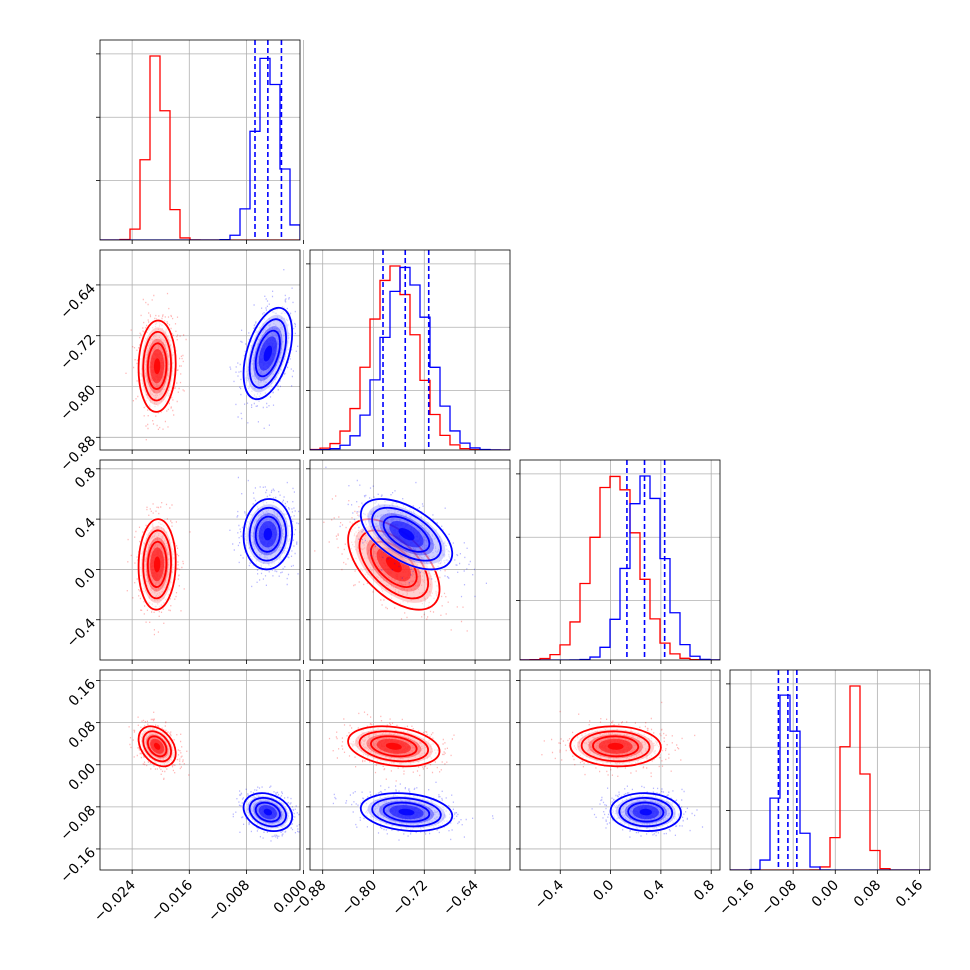  Describe the element at coordinates (85, 478) in the screenshot. I see `y-tick-label: 0.8` at that location.